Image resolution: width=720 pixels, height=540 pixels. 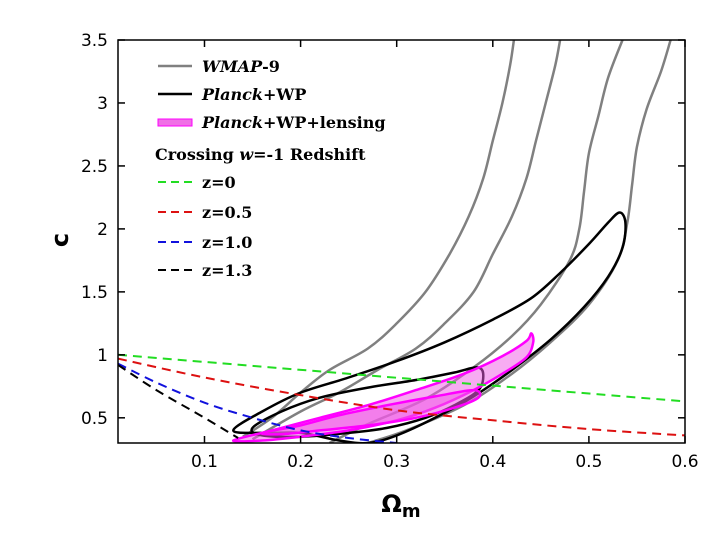 I want to click on x-tick-label: 0.4, so click(x=492, y=462).